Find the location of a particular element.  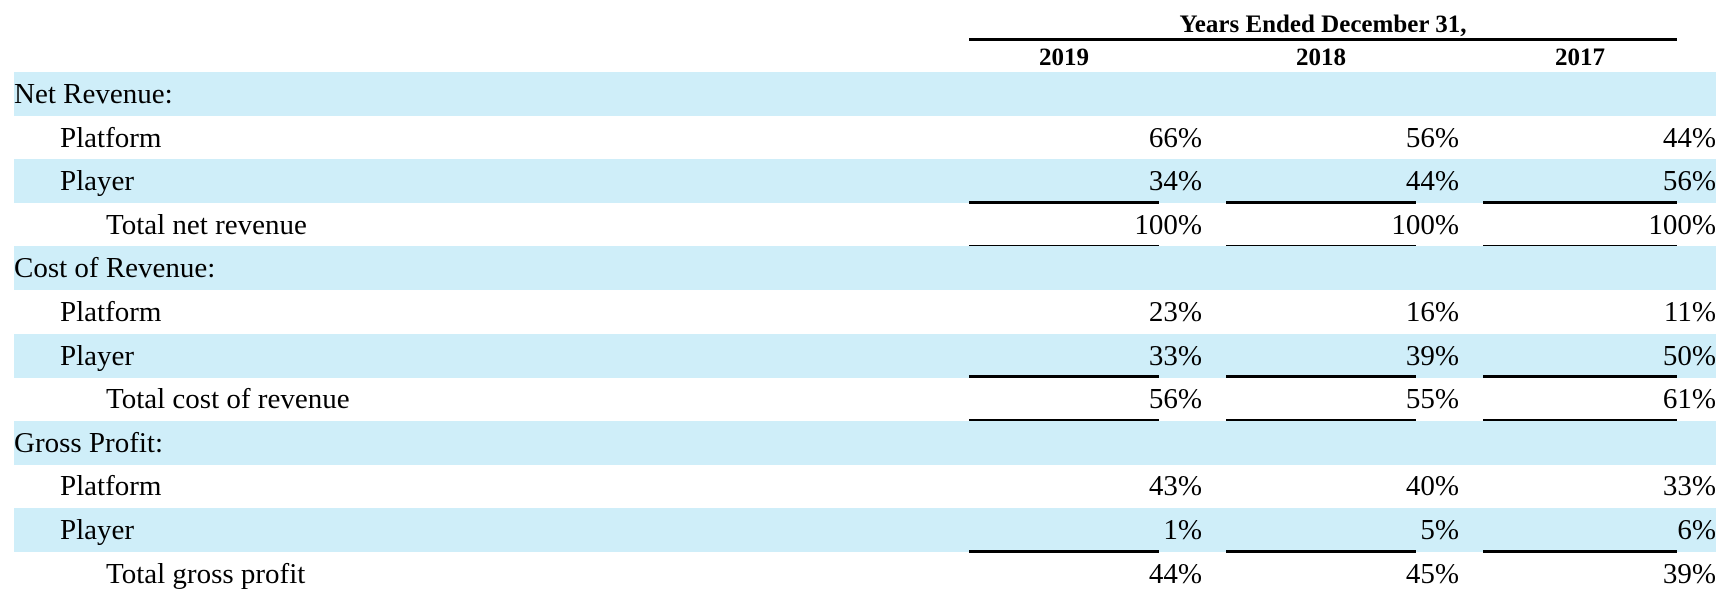

table-row: Player 1% 5% 6% is located at coordinates (865, 530).